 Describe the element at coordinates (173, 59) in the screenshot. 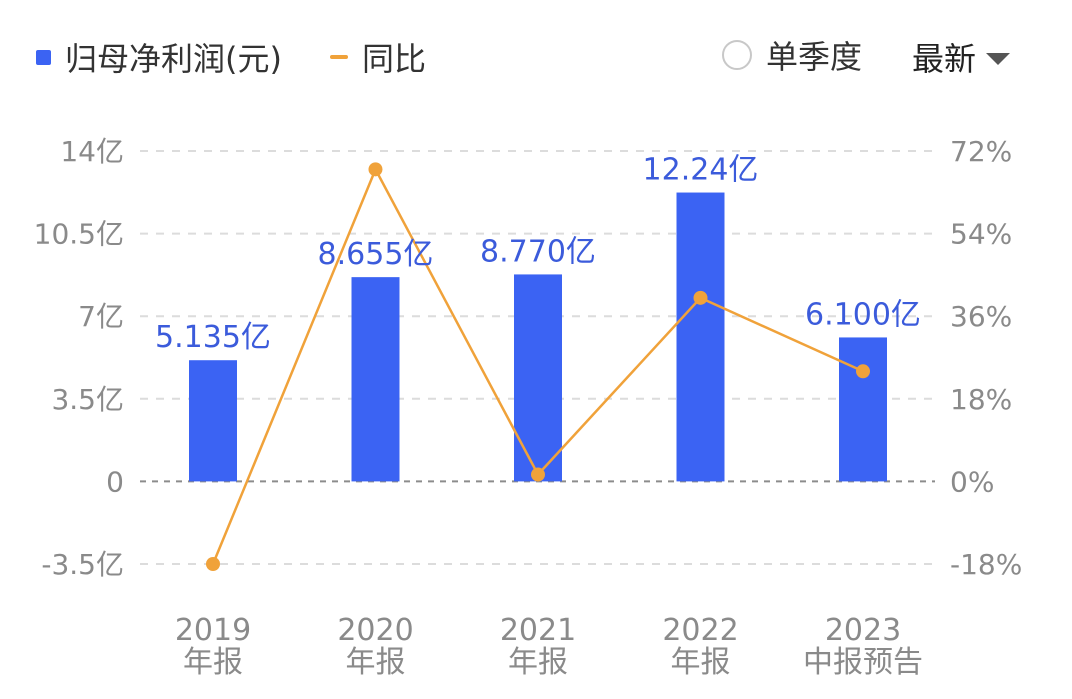

I see `legend-bar-label: 归母净利润(元)` at that location.